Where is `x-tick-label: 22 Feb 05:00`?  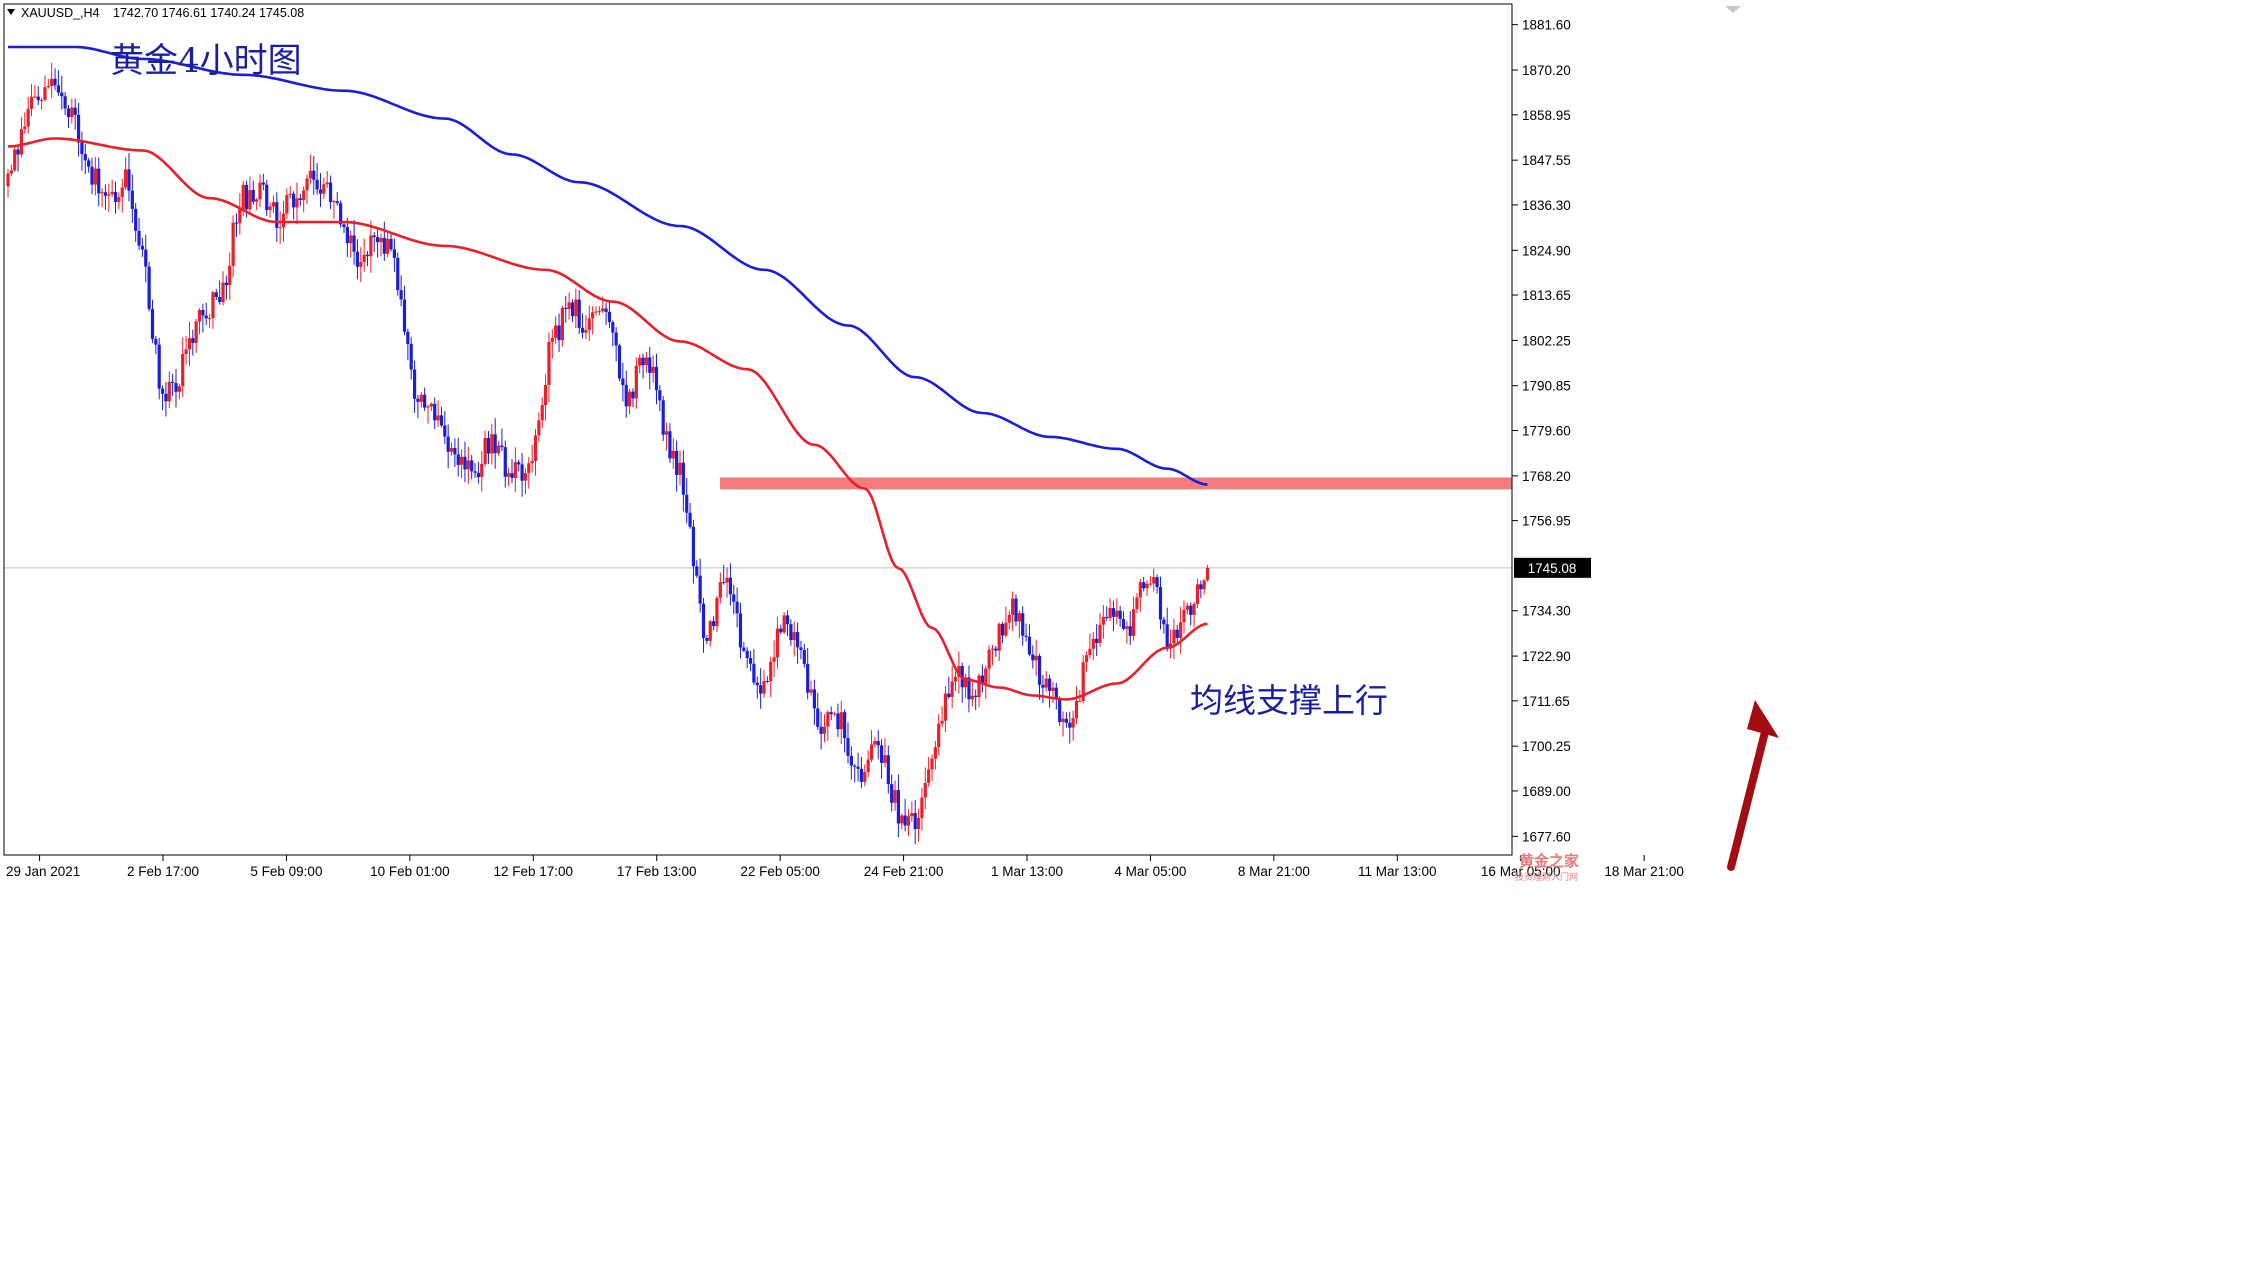
x-tick-label: 22 Feb 05:00 is located at coordinates (780, 871).